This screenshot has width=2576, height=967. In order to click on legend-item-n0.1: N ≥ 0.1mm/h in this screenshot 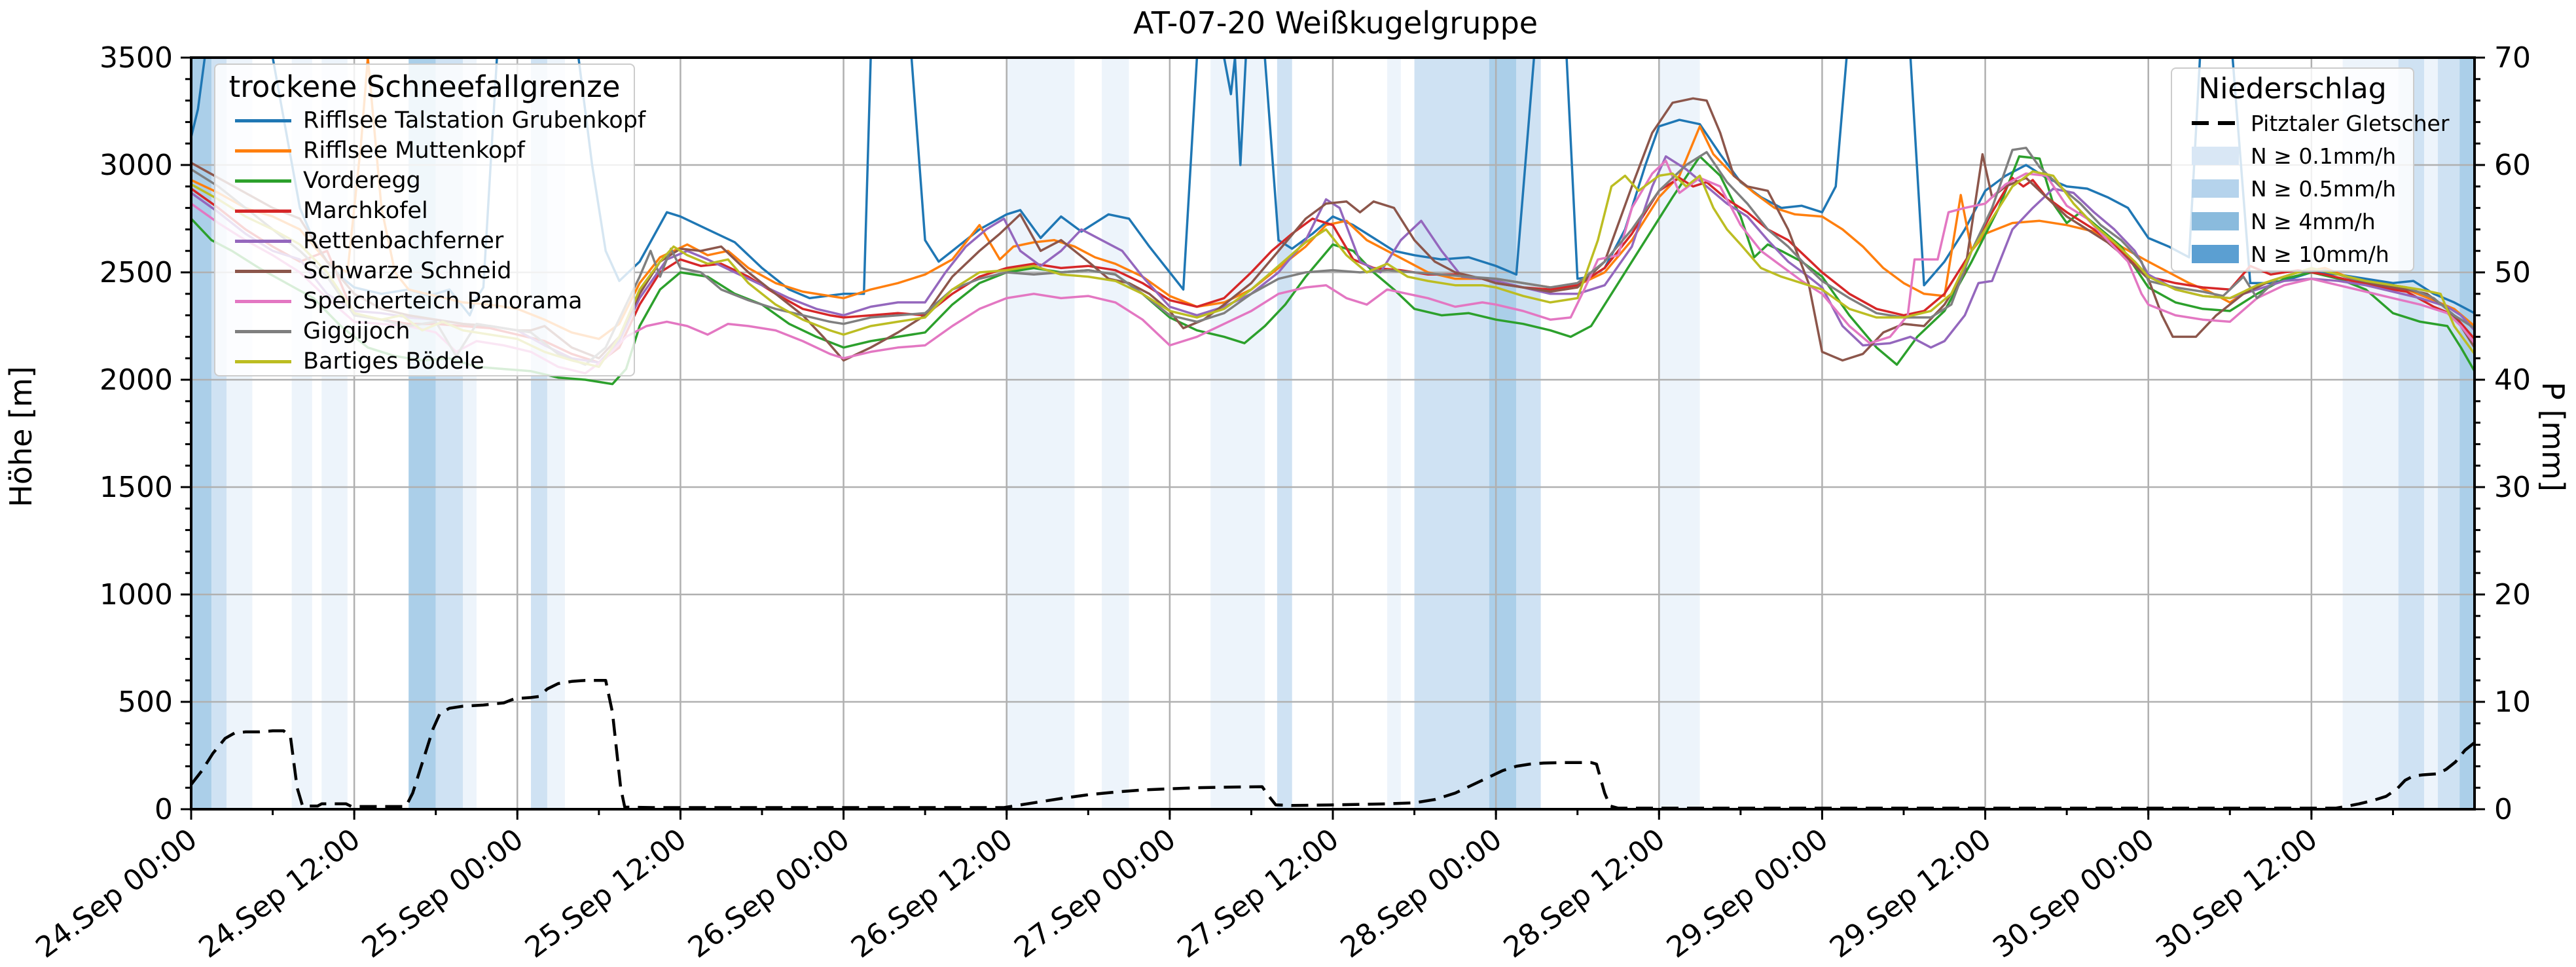, I will do `click(2292, 155)`.